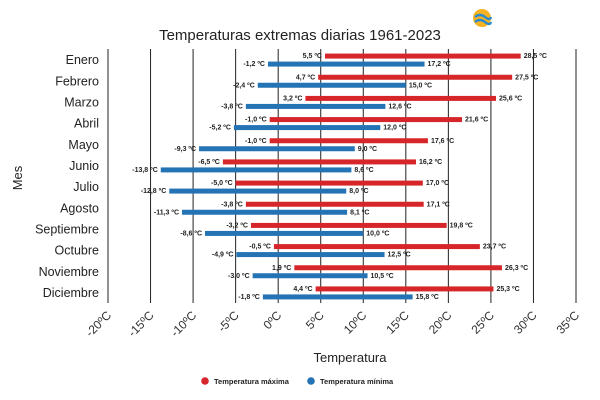 The width and height of the screenshot is (600, 400). I want to click on data-label-low: -2,4 ºC, so click(244, 85).